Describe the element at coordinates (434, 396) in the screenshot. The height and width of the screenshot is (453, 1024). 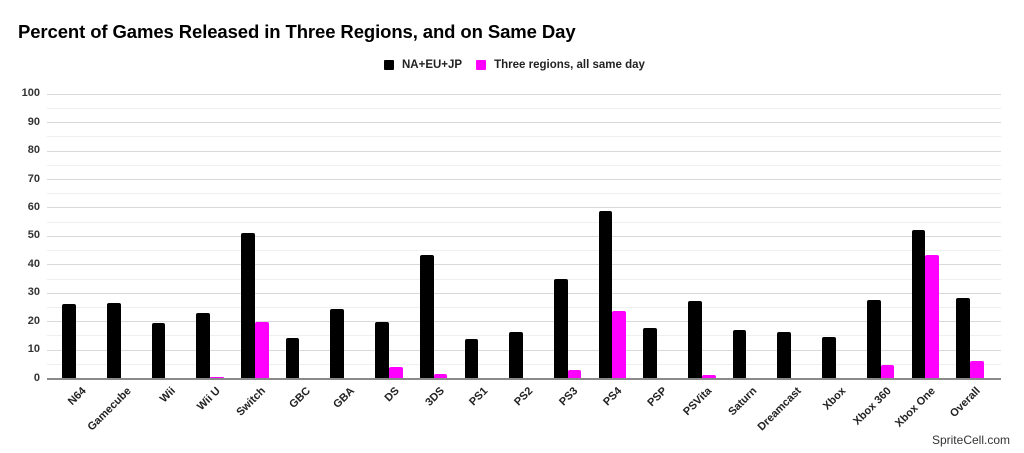
I see `x-tick-label: 3DS` at that location.